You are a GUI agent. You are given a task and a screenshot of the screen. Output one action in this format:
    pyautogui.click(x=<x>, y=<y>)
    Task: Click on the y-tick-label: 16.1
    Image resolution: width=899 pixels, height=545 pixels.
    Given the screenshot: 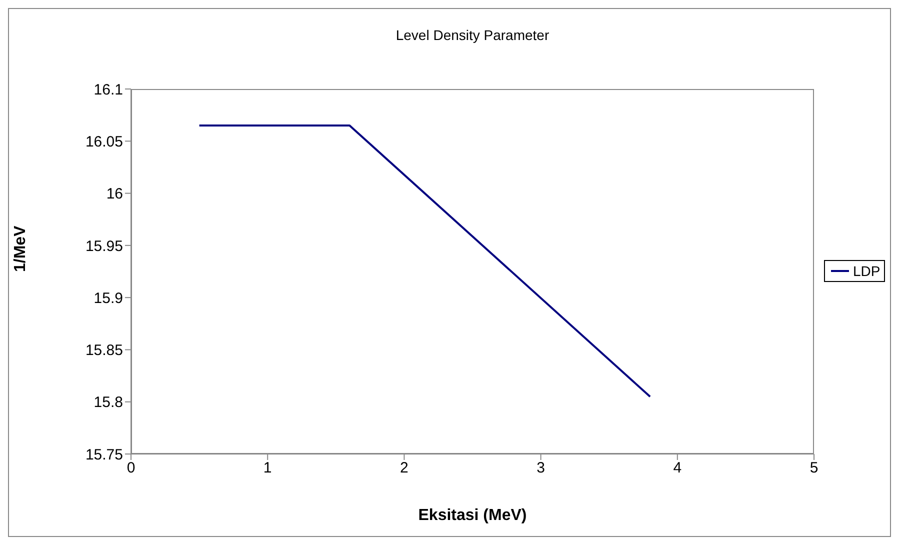 What is the action you would take?
    pyautogui.click(x=108, y=89)
    